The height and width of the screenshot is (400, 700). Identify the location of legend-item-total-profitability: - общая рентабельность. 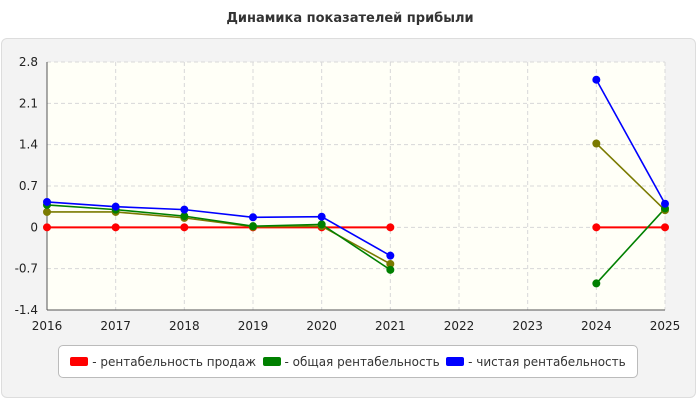
(351, 361).